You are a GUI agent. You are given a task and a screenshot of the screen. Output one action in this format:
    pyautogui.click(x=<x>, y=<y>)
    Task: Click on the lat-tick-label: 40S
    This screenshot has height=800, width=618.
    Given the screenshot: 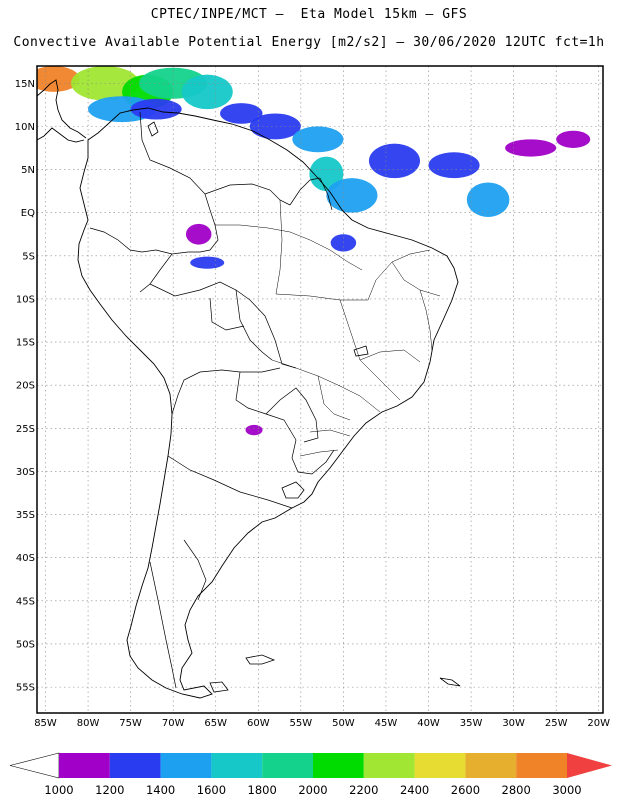 What is the action you would take?
    pyautogui.click(x=25, y=558)
    